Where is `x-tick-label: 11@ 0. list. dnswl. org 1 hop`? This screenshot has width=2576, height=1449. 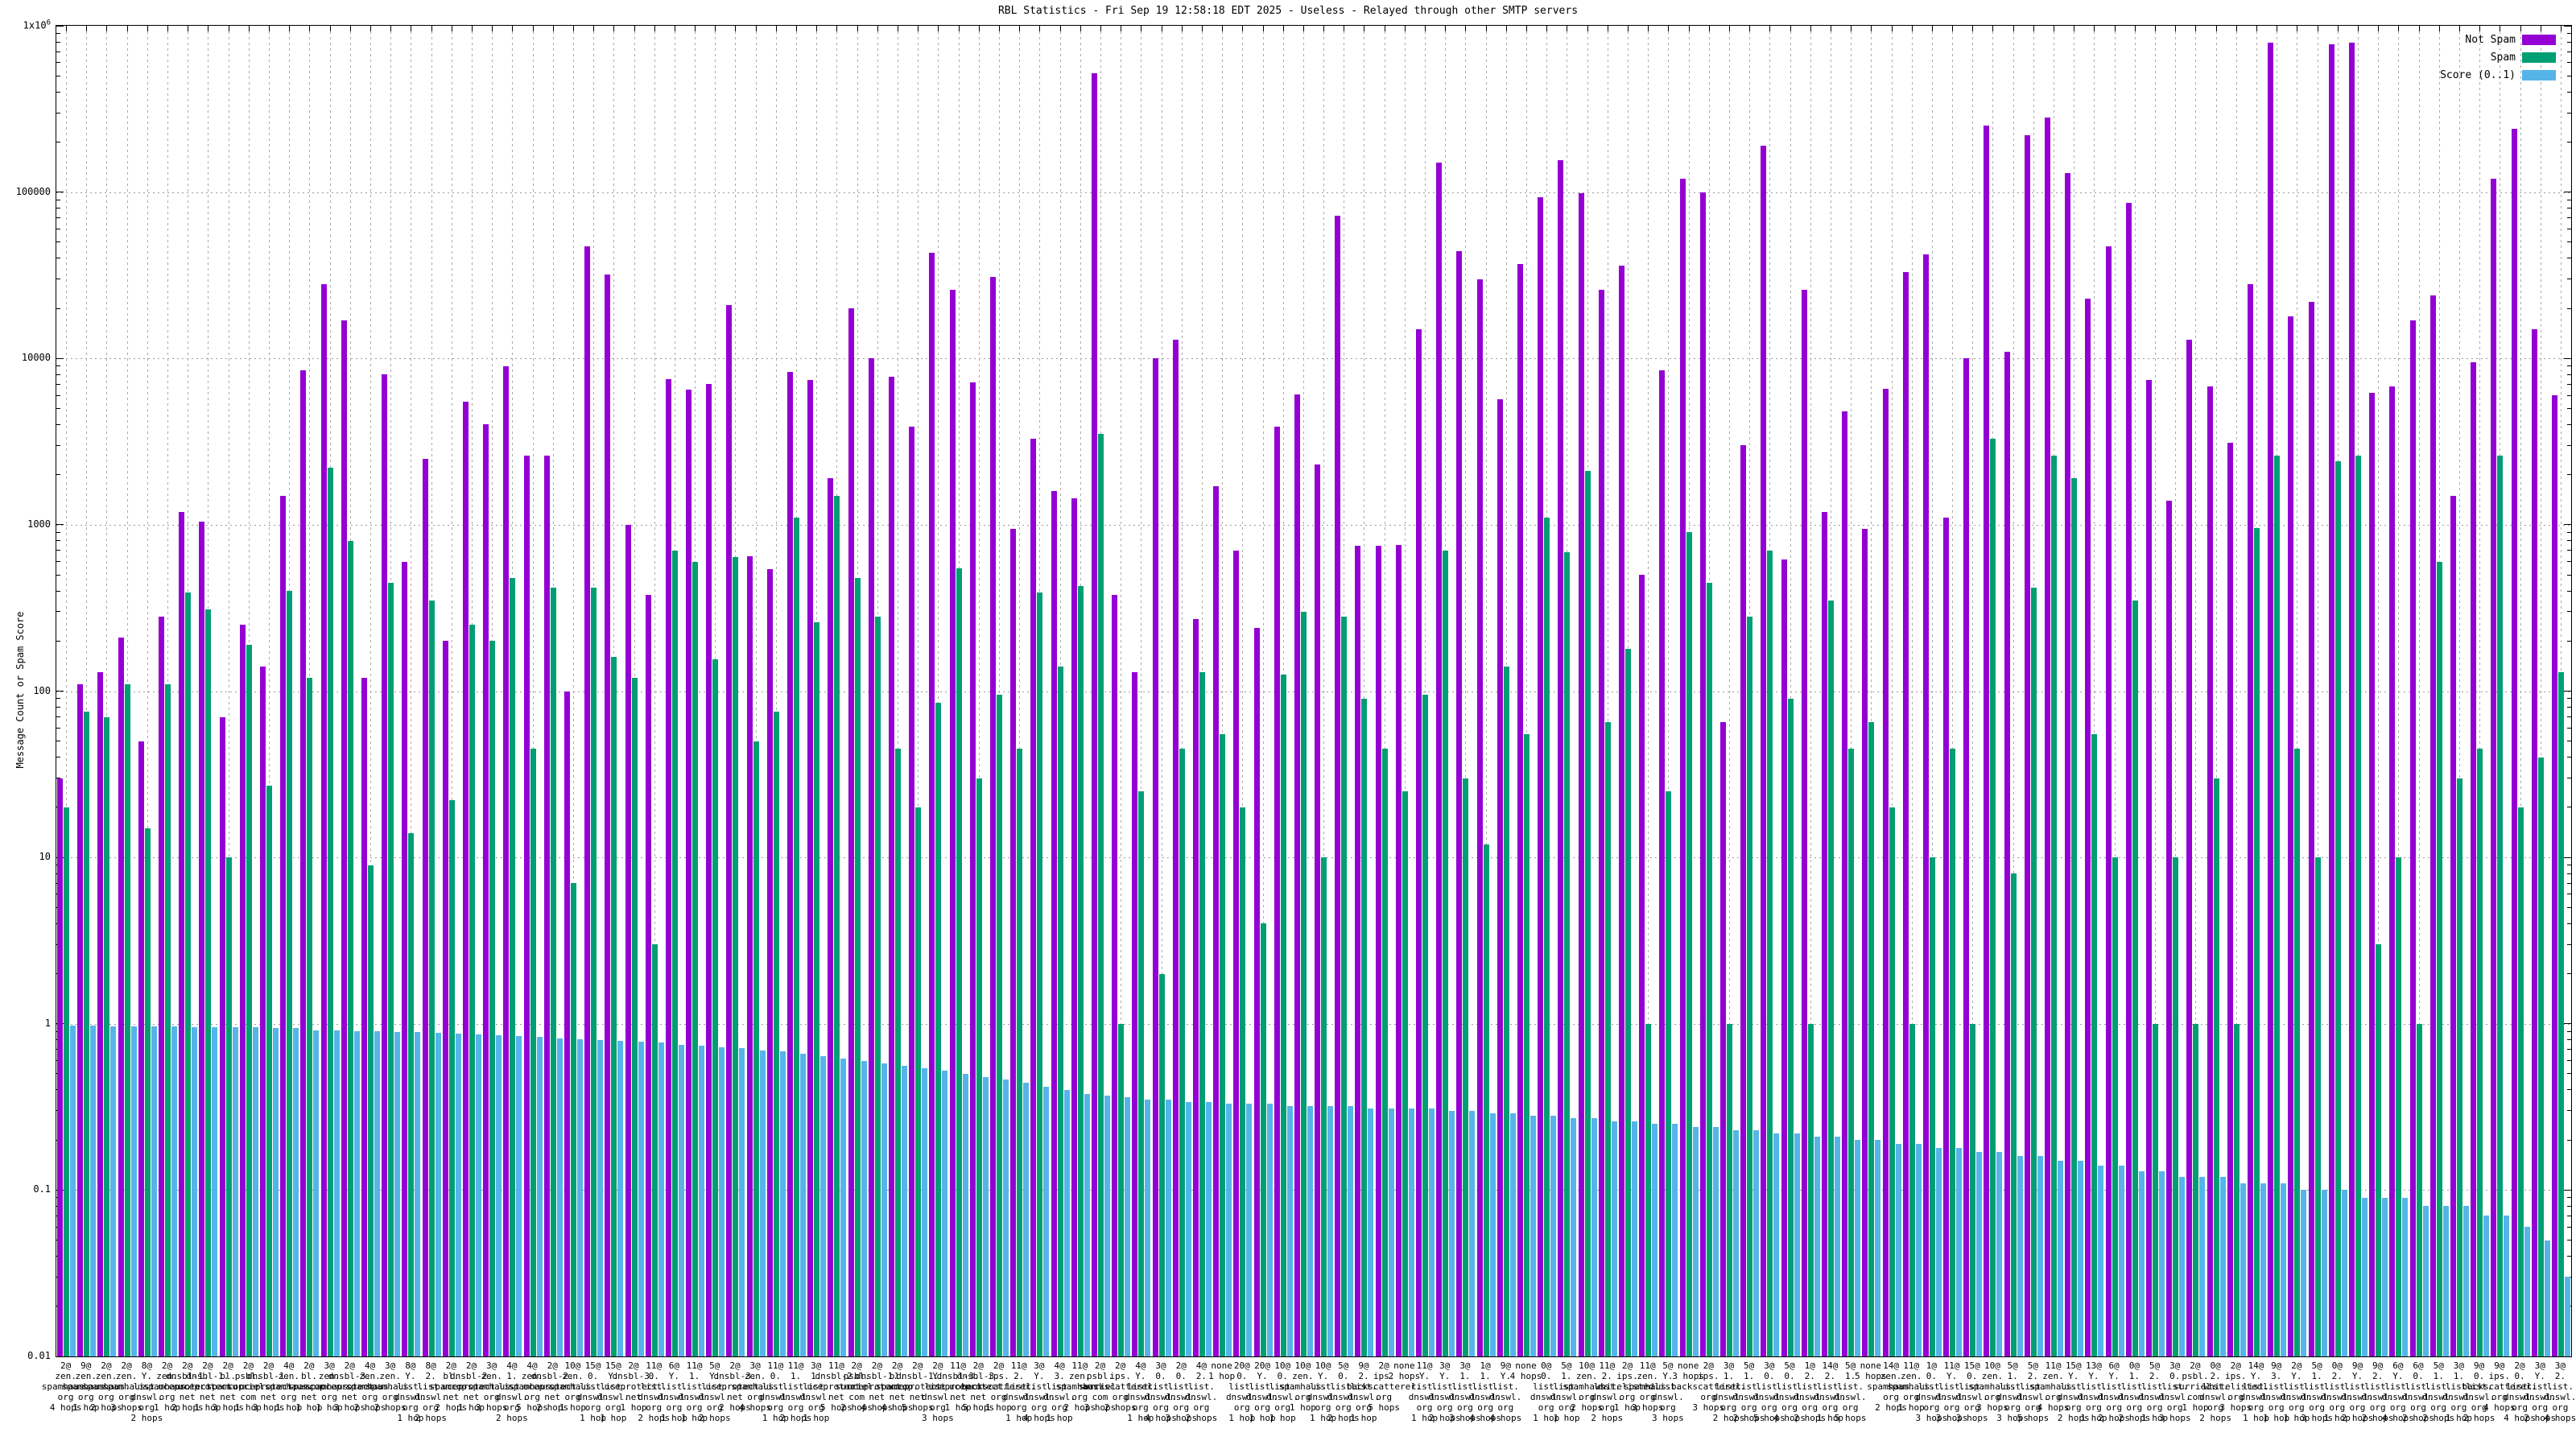 x-tick-label: 11@ 0. list. dnswl. org 1 hop is located at coordinates (775, 1391).